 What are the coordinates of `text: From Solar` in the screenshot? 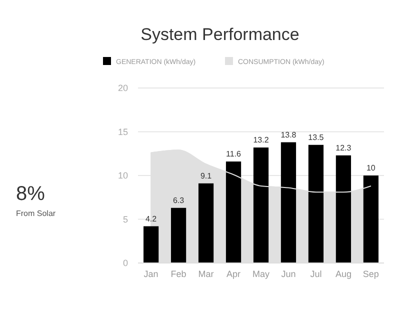 It's located at (36, 213).